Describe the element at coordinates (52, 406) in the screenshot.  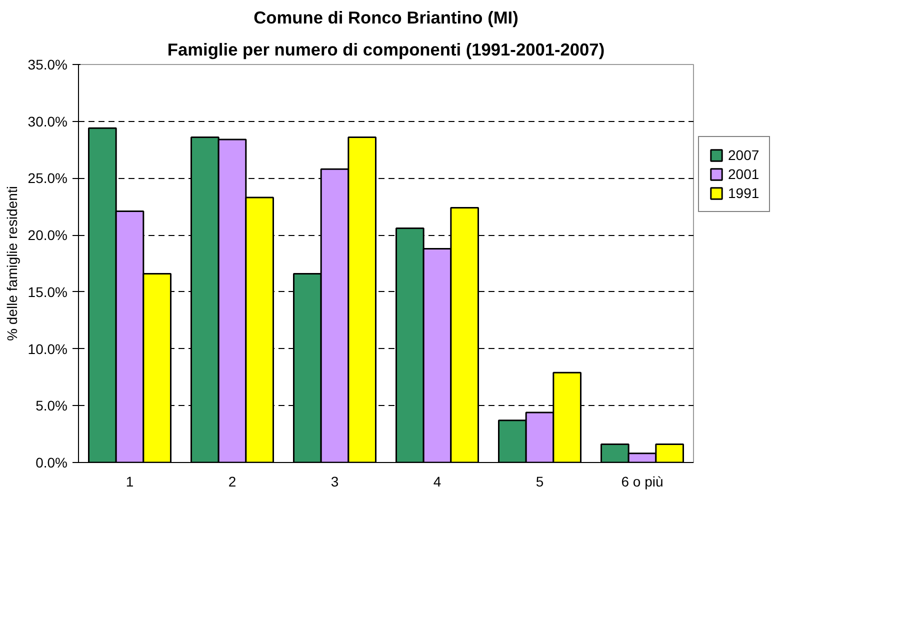
I see `y-tick-label: 5.0%` at that location.